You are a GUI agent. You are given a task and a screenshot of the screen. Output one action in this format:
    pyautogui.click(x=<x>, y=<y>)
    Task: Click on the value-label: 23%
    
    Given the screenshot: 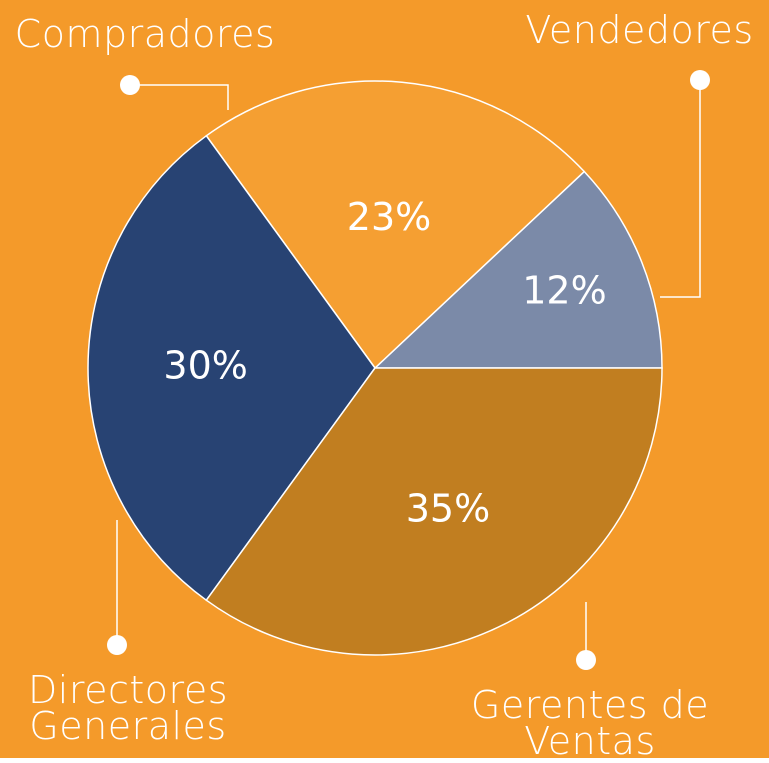 What is the action you would take?
    pyautogui.click(x=389, y=217)
    